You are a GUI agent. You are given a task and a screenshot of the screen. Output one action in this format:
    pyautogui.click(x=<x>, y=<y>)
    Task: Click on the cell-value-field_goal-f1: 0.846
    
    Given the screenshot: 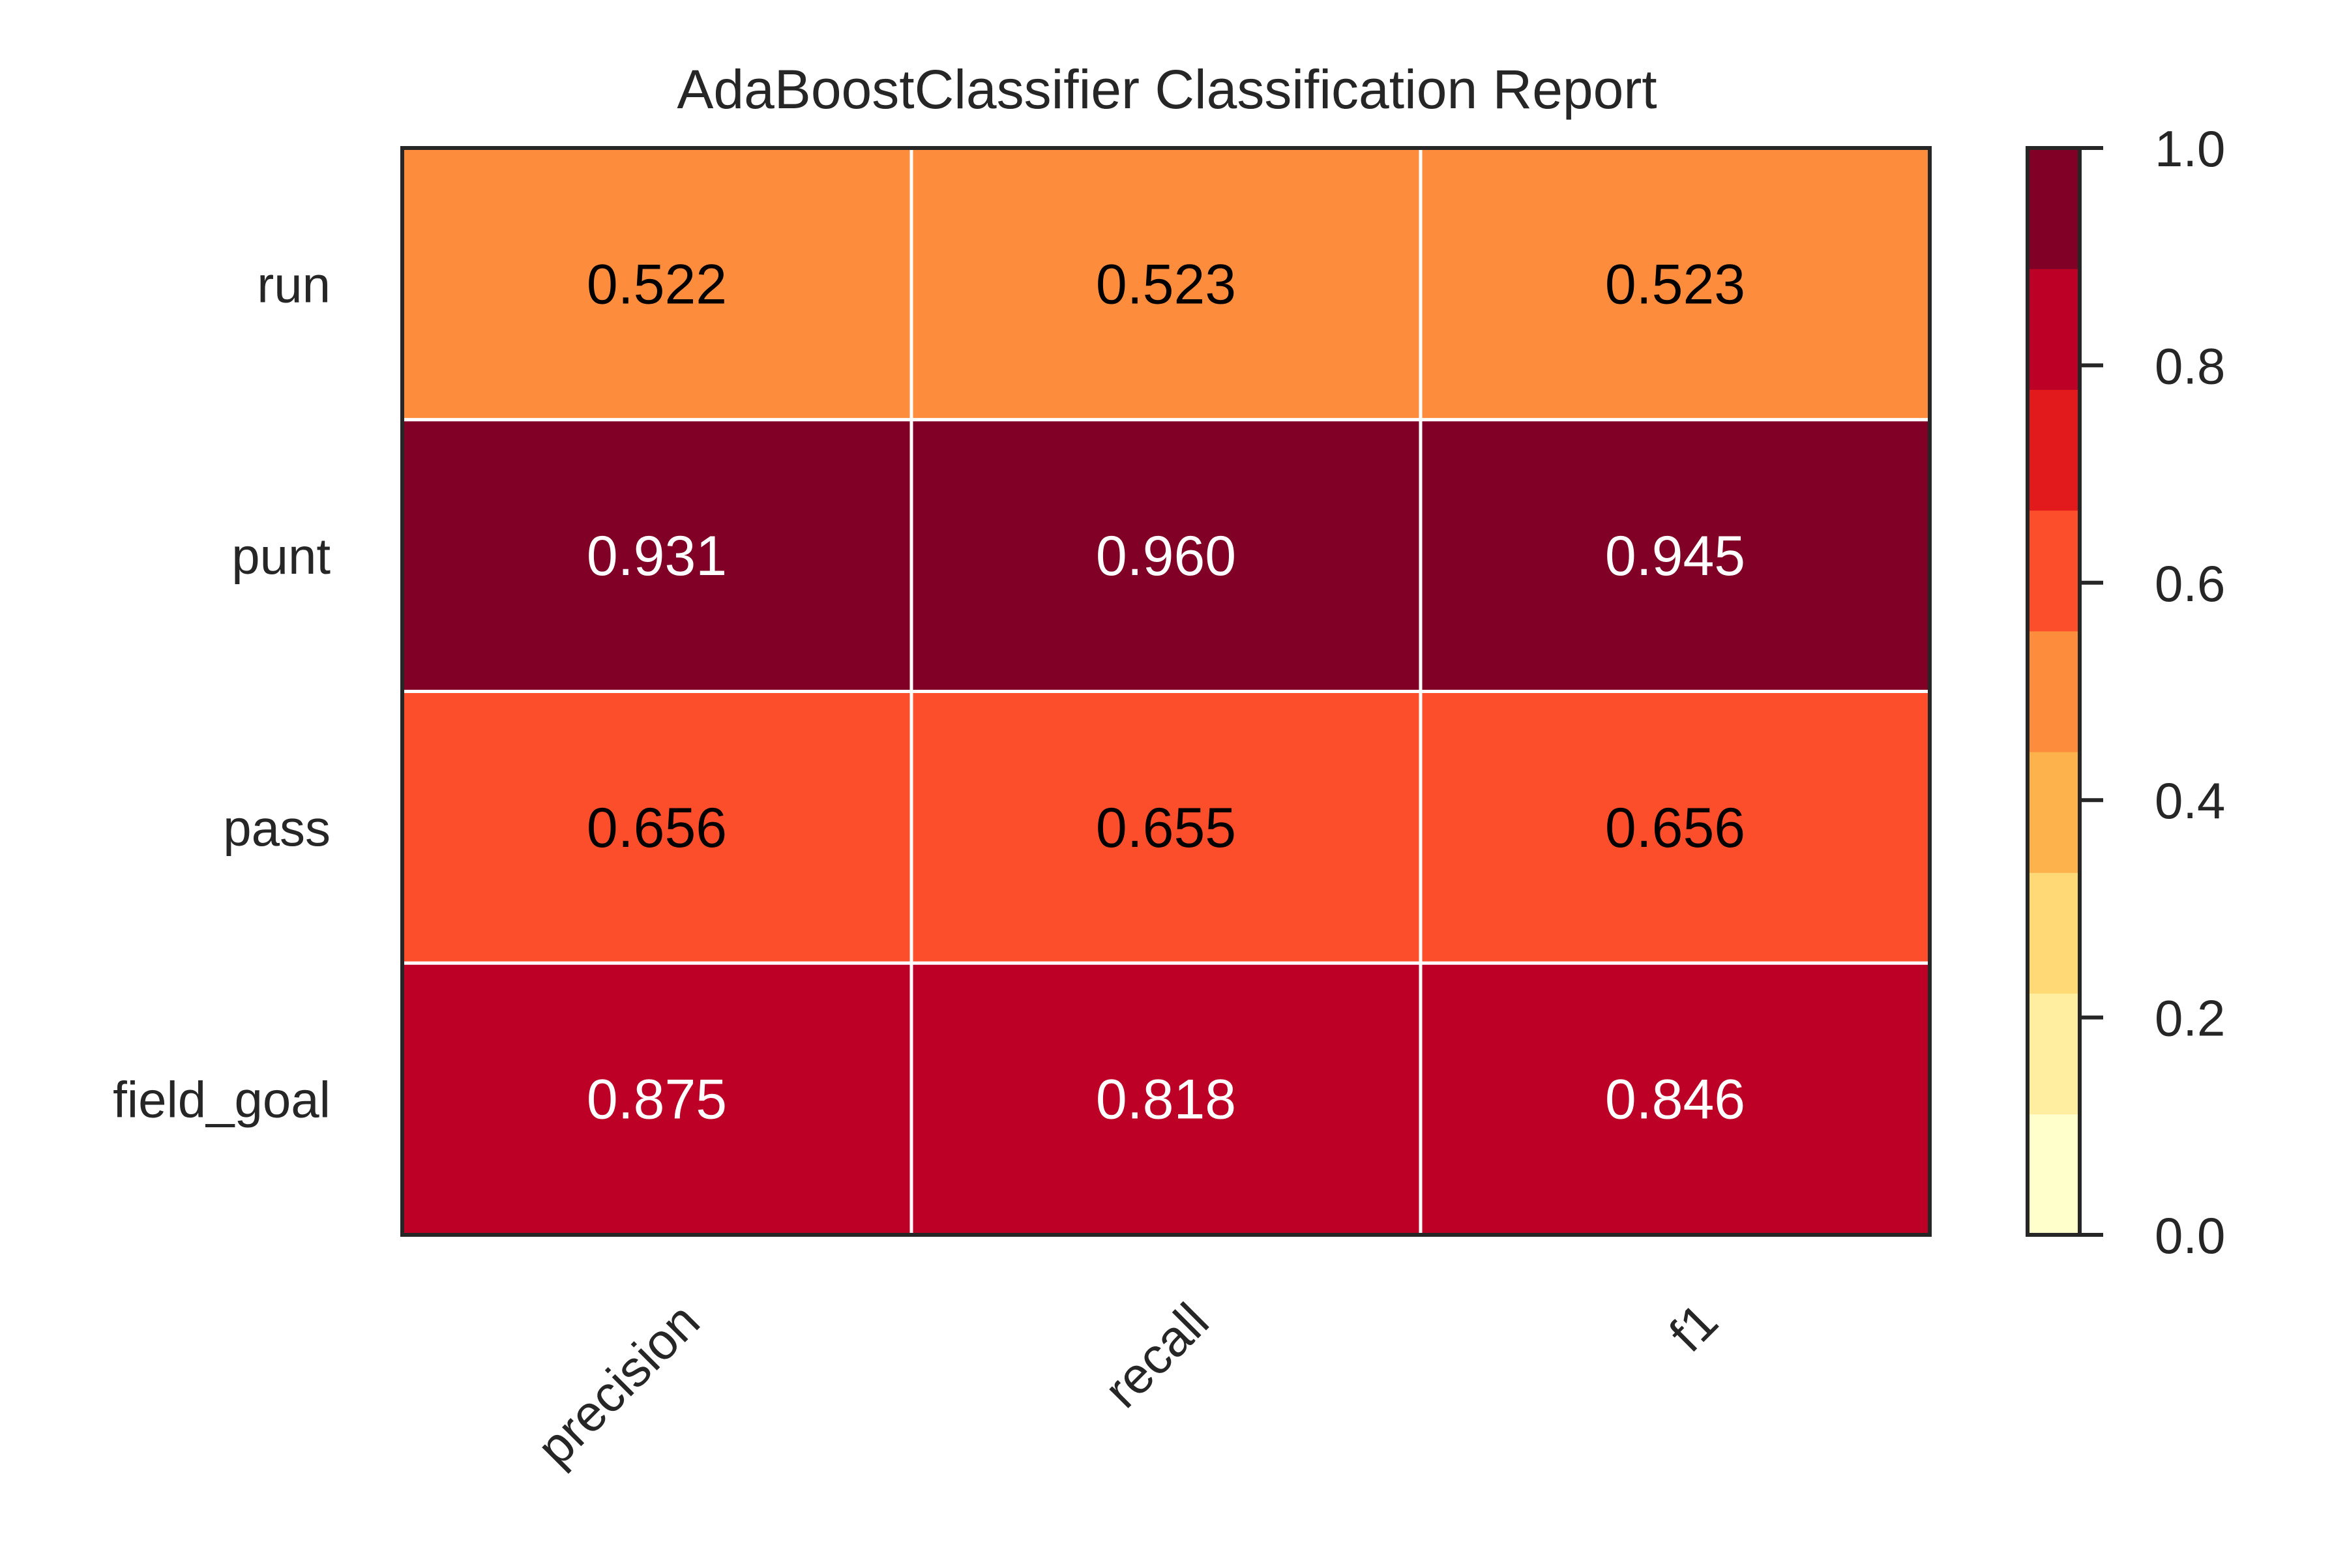 What is the action you would take?
    pyautogui.click(x=1675, y=1100)
    